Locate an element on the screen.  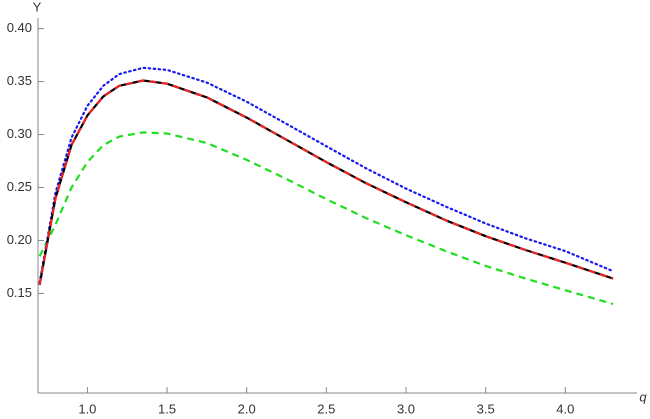
x-axis-label: q is located at coordinates (643, 396).